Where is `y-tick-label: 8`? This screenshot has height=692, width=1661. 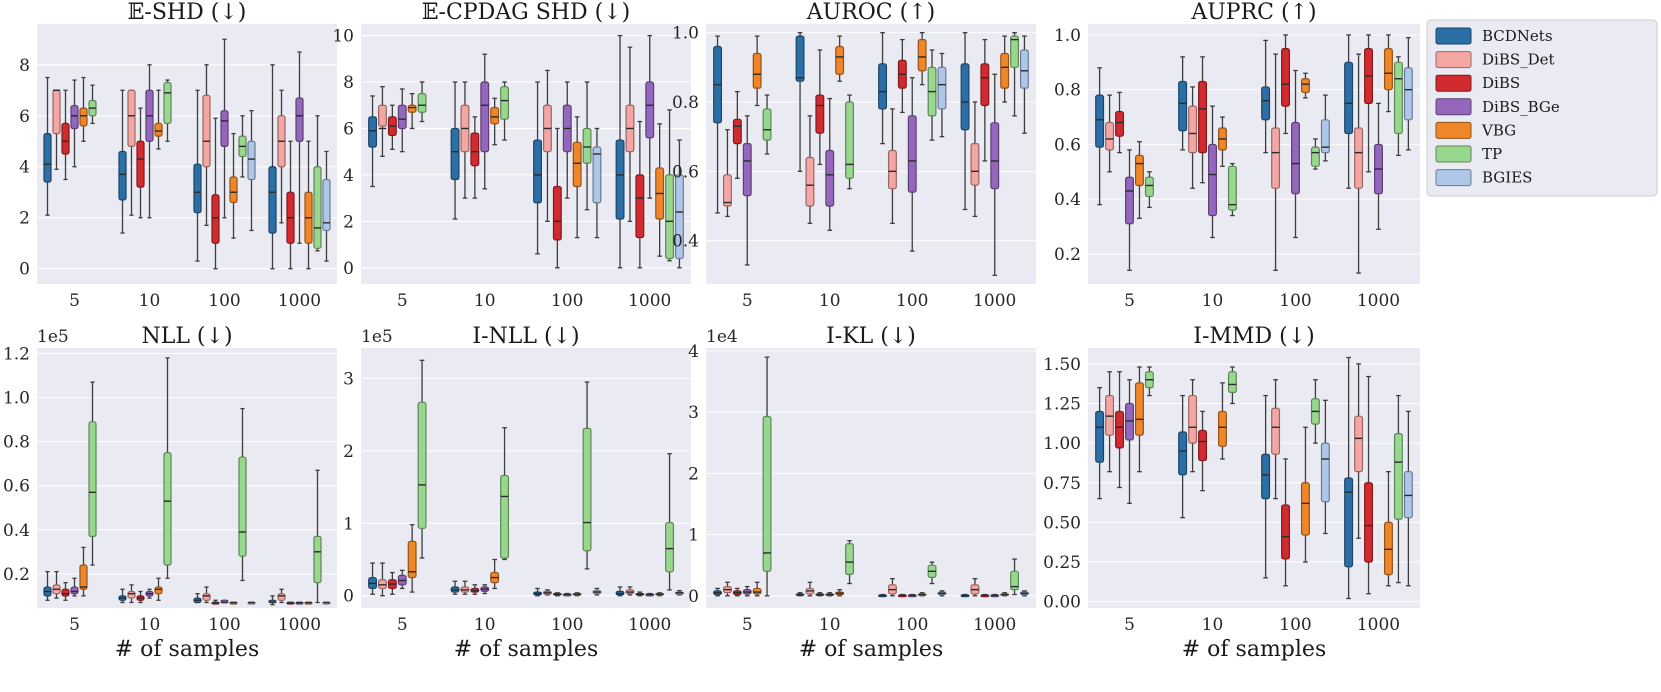 y-tick-label: 8 is located at coordinates (24, 66).